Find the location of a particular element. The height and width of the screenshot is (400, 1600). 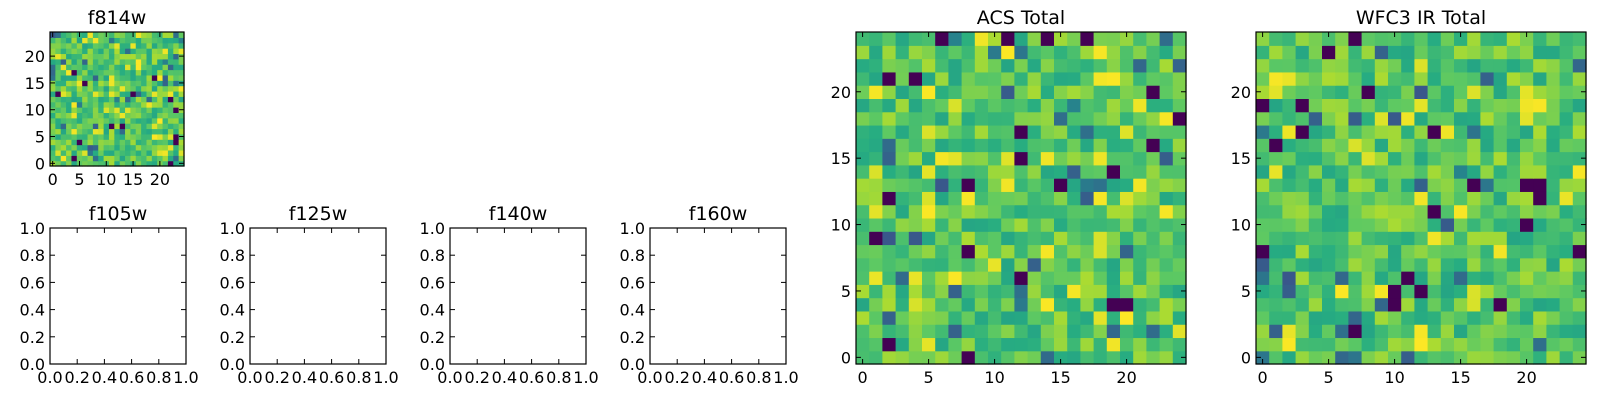

x-tick-label: 20 is located at coordinates (160, 179).